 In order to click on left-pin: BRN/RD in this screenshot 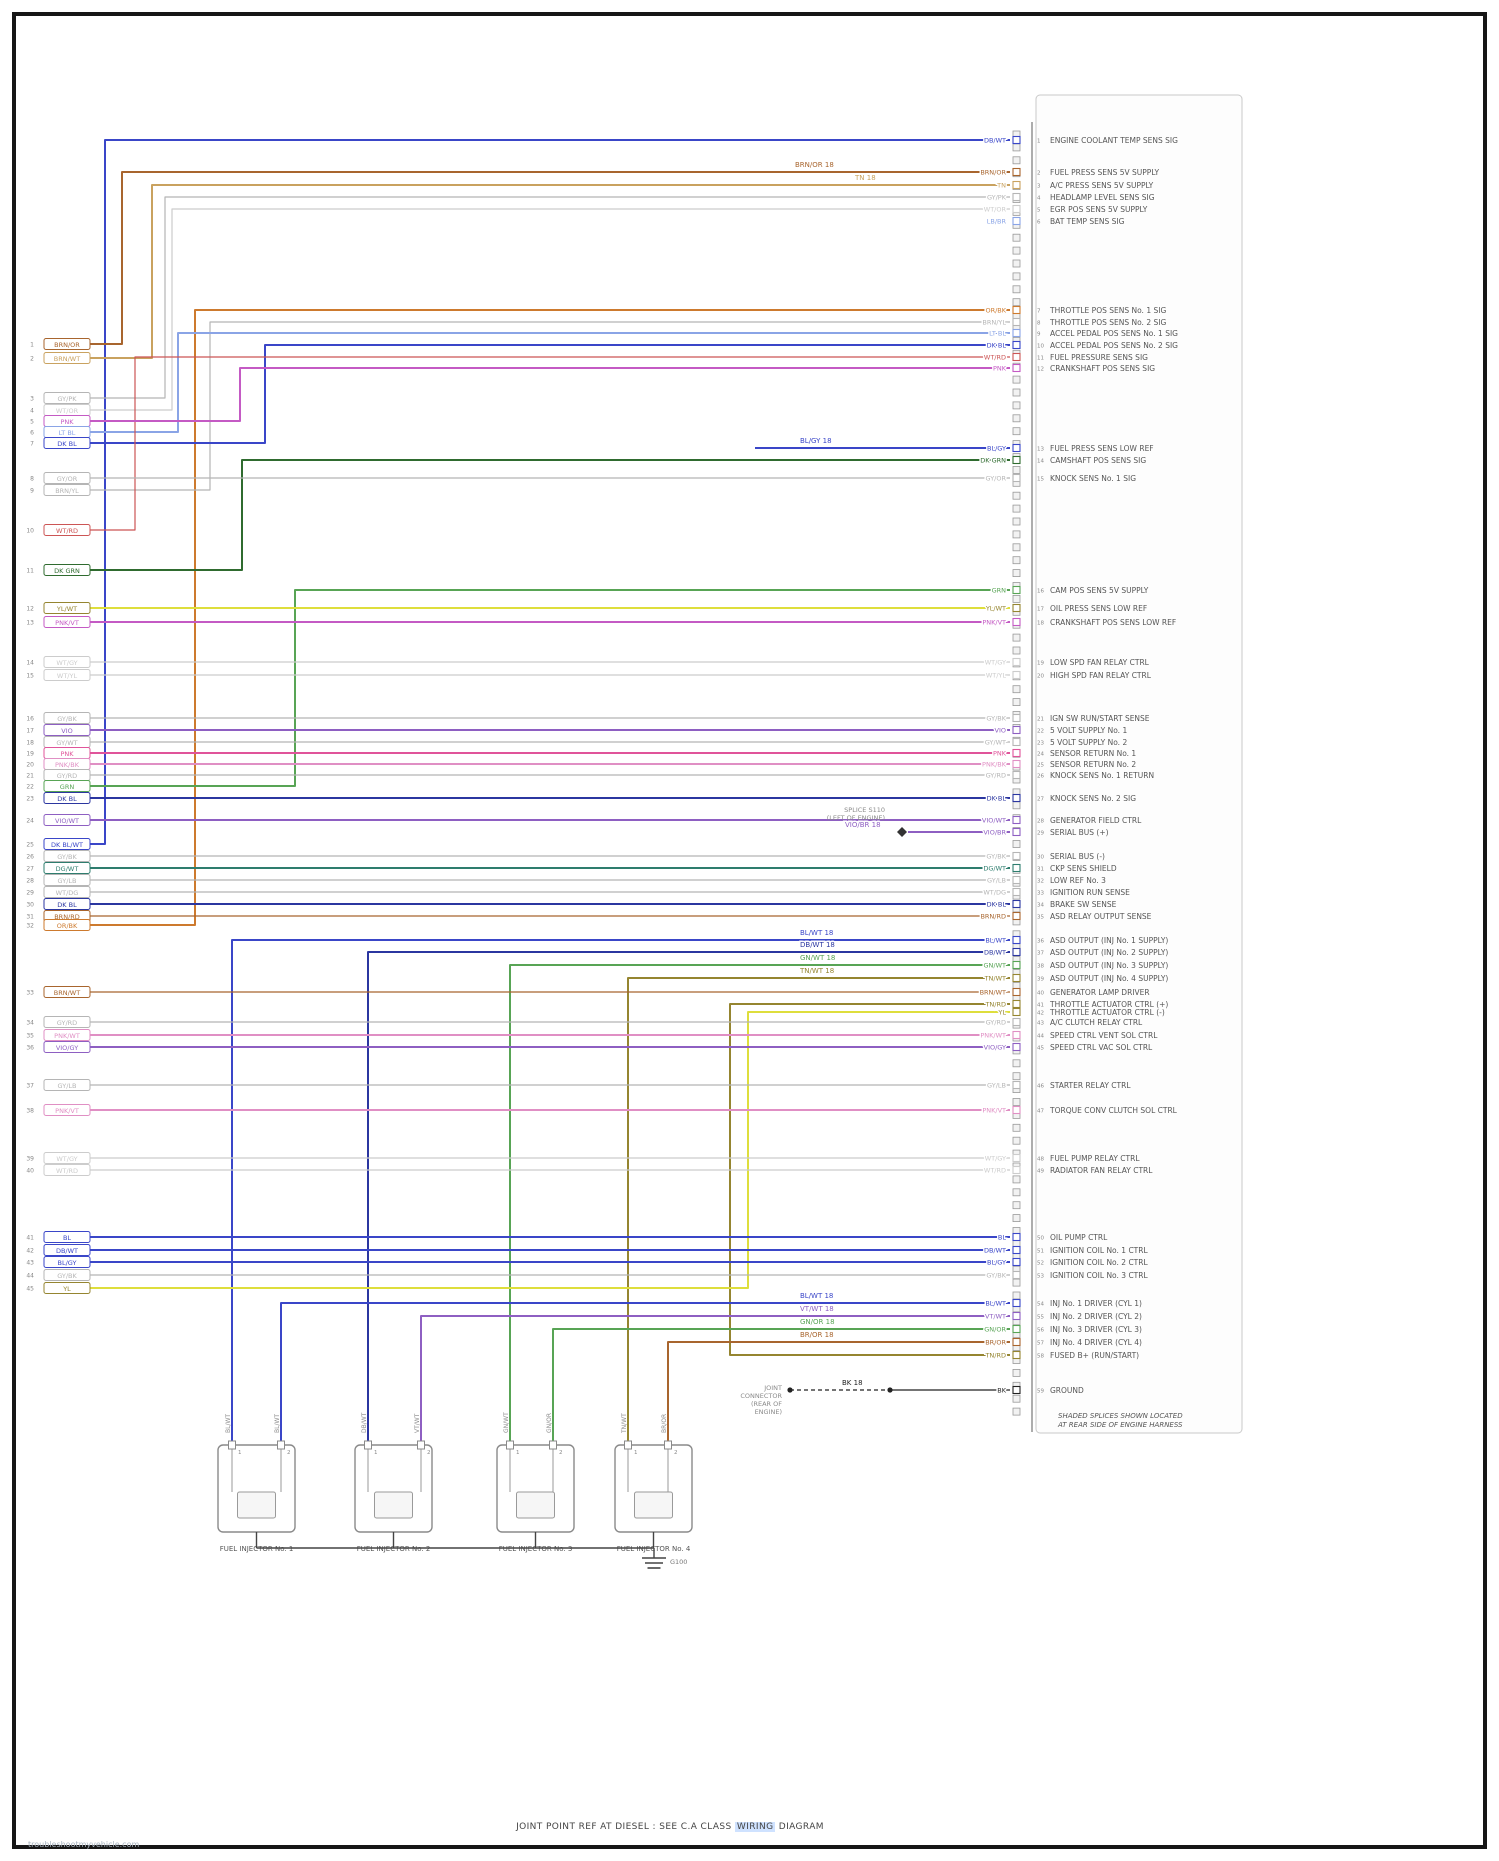, I will do `click(67, 916)`.